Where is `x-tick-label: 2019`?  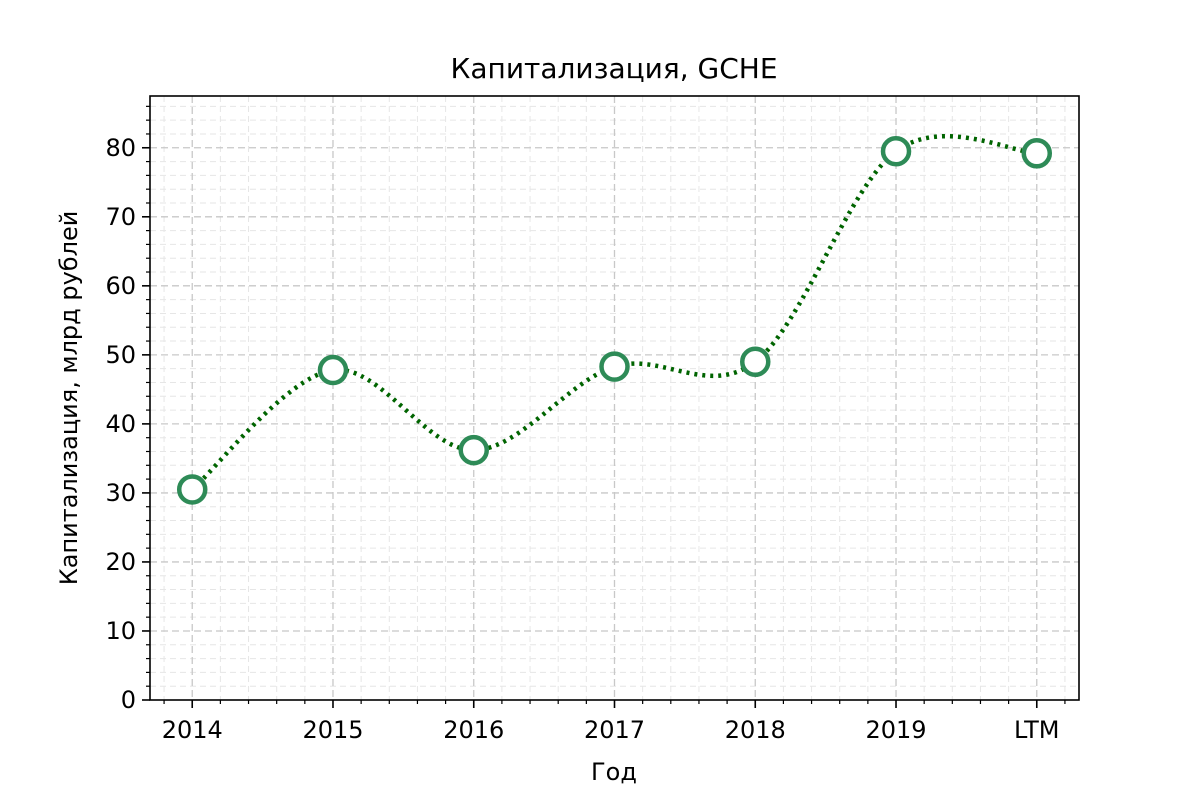 x-tick-label: 2019 is located at coordinates (895, 730).